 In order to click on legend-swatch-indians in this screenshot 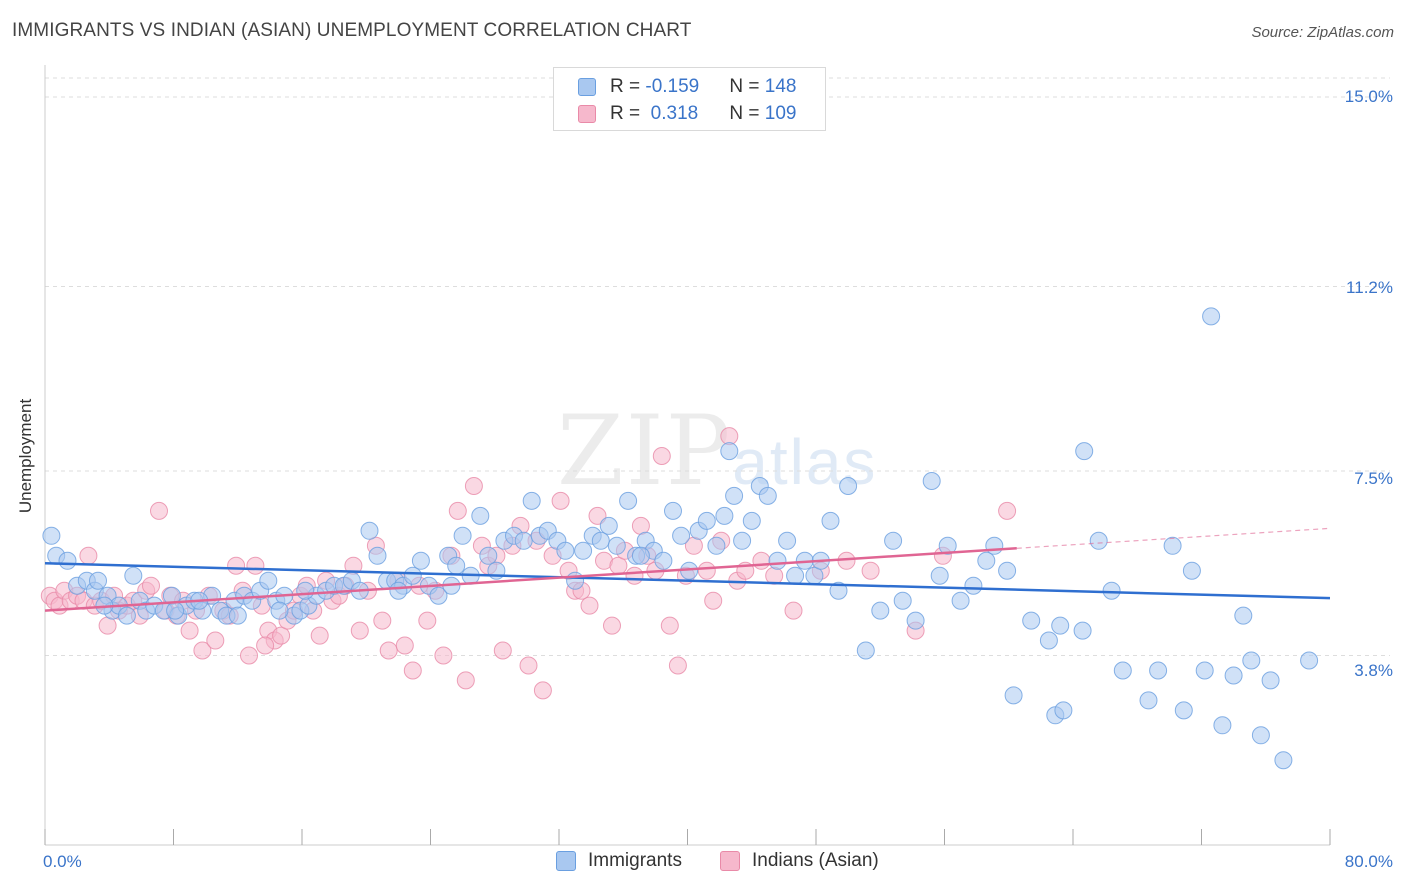, I will do `click(587, 114)`.